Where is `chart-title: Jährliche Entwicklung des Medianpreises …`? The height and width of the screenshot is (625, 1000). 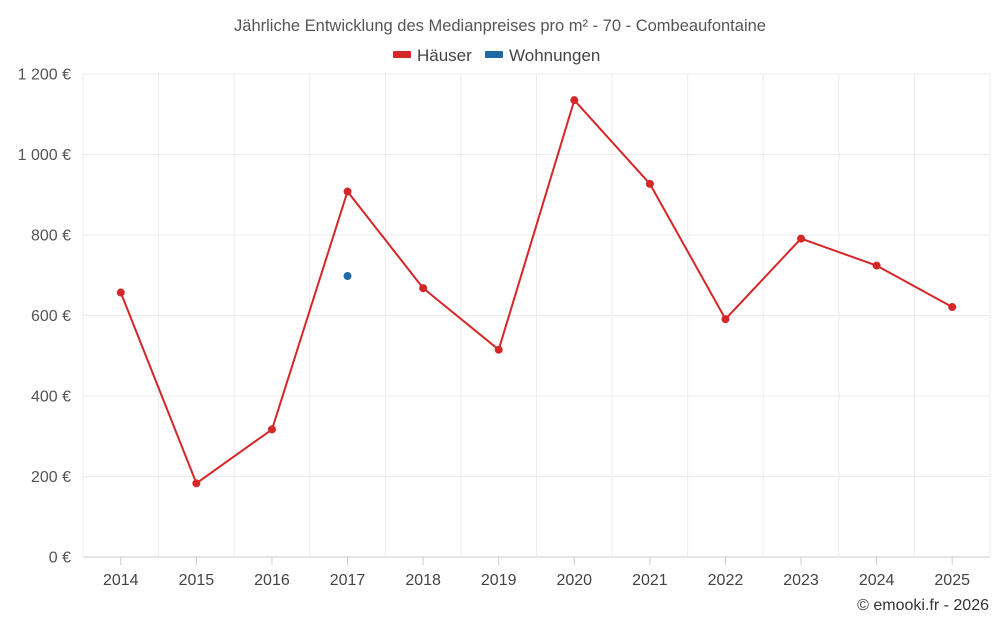 chart-title: Jährliche Entwicklung des Medianpreises … is located at coordinates (500, 26).